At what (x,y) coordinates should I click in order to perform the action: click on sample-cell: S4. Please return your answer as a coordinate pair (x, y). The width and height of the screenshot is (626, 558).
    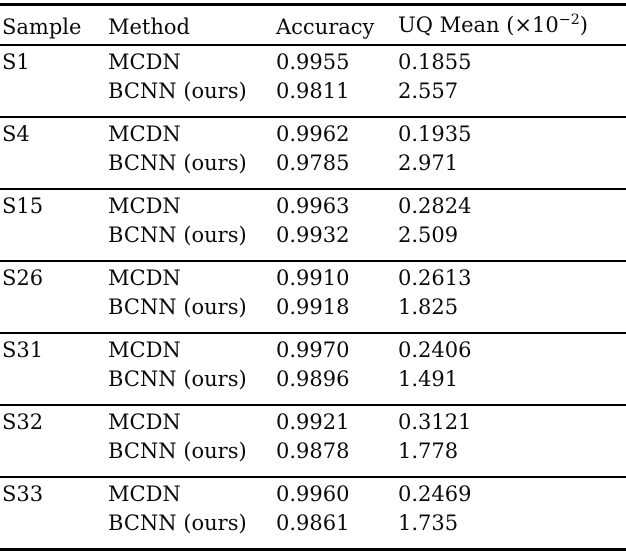
    Looking at the image, I should click on (16, 134).